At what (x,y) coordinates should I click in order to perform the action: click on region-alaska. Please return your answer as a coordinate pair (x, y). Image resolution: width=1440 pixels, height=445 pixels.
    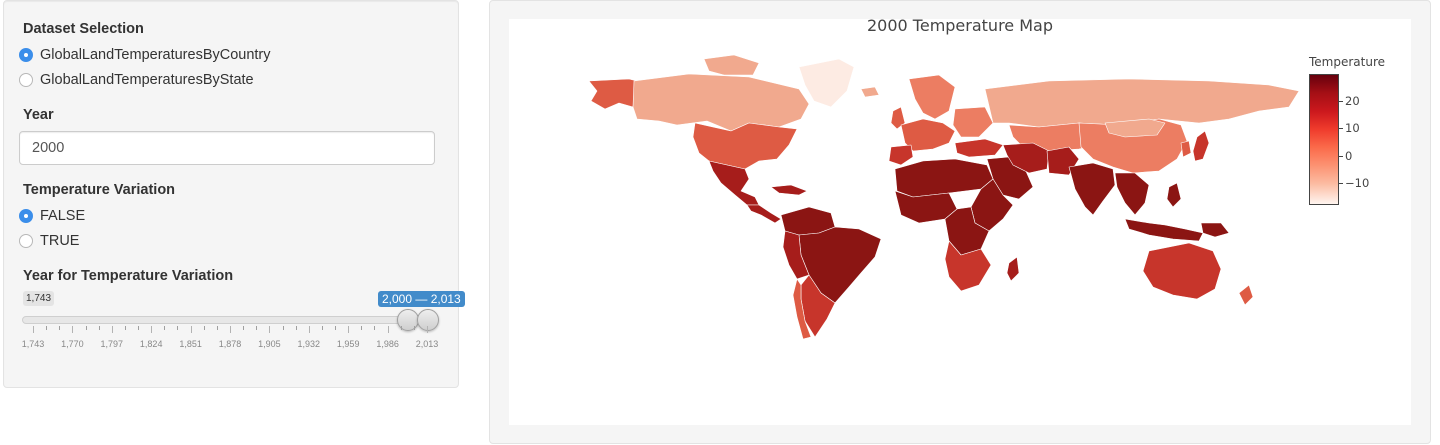
    Looking at the image, I should click on (613, 94).